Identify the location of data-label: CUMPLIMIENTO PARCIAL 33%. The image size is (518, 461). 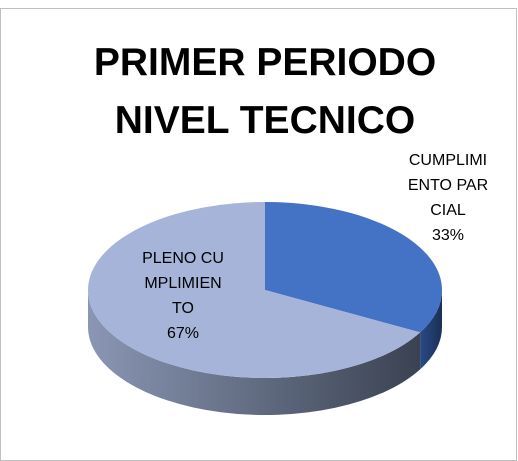
(448, 198).